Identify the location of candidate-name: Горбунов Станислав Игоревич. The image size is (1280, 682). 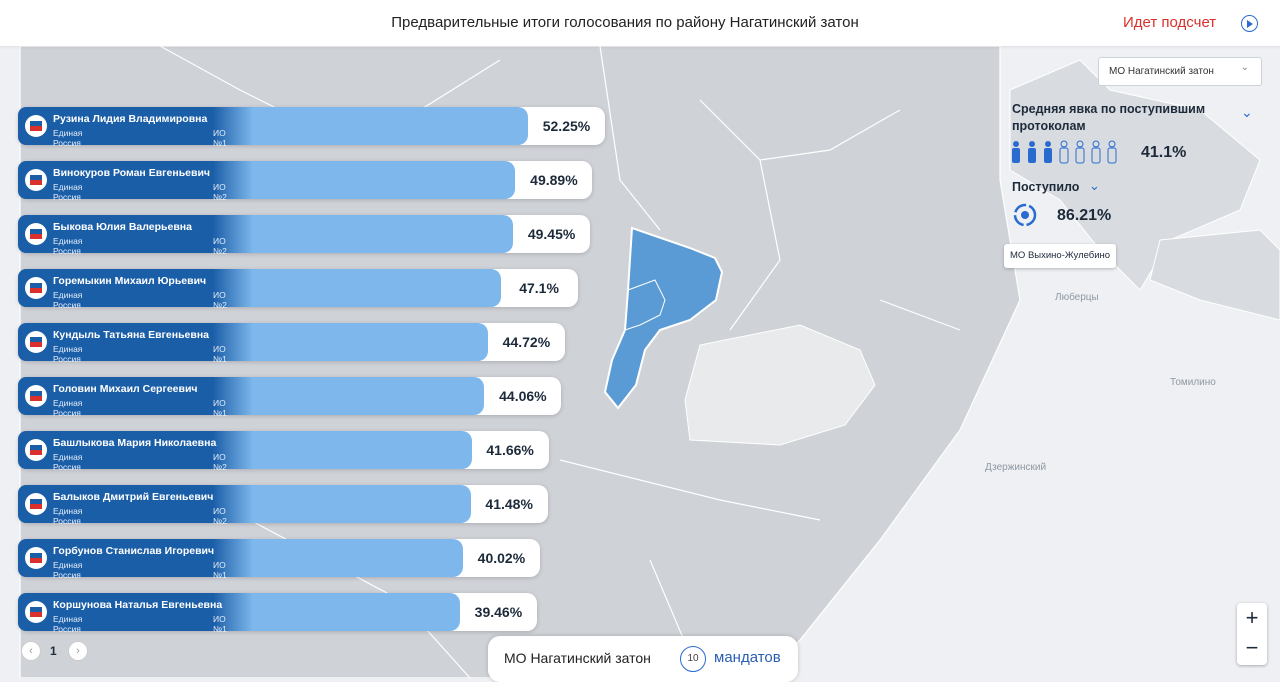
(134, 551).